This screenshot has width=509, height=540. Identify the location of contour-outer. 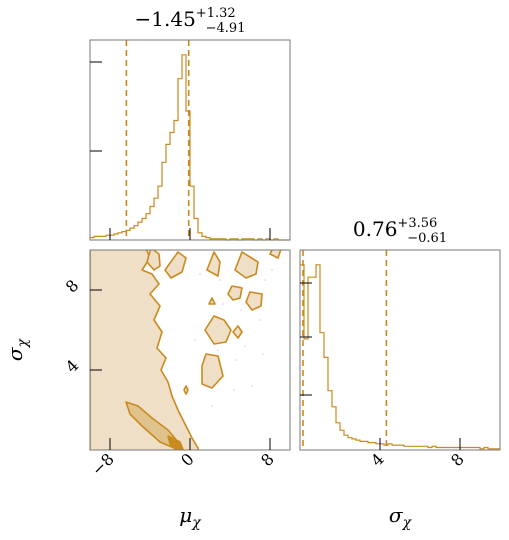
(145, 350).